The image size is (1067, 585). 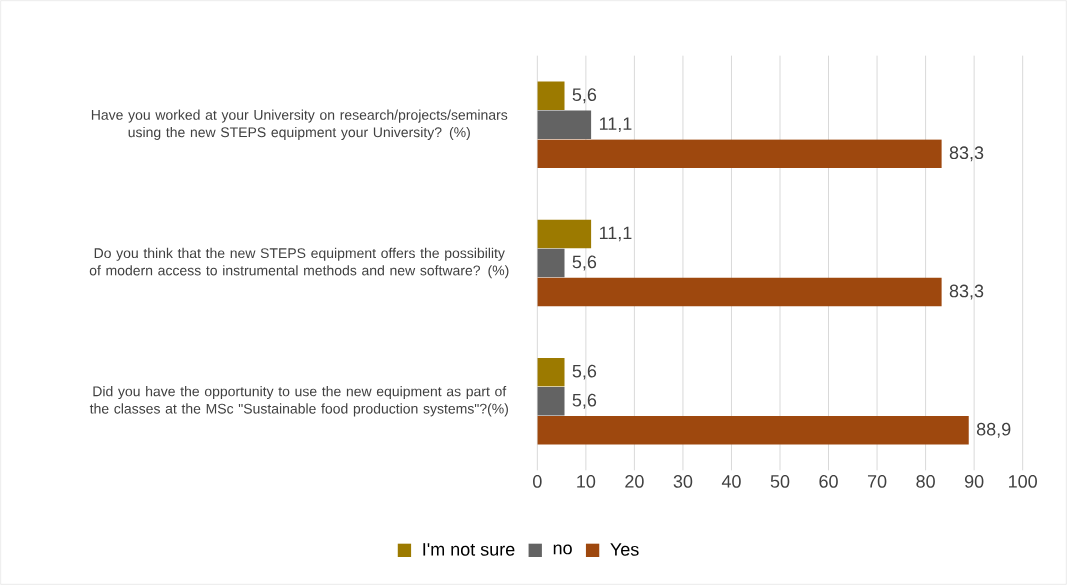 I want to click on x-tick-label: 60, so click(x=828, y=481).